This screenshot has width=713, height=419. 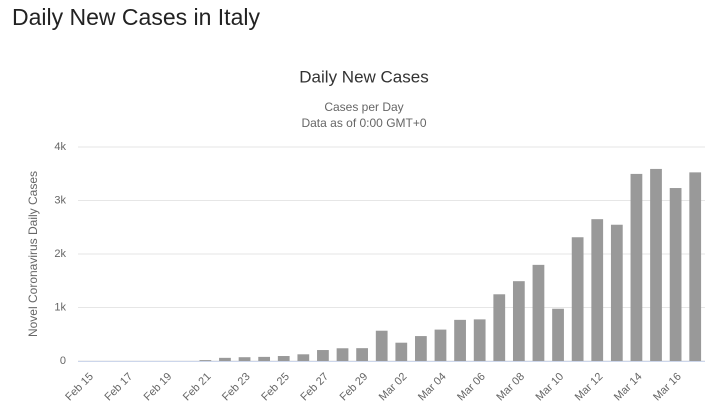 I want to click on chart-subtitle: Data as of 0:00 GMT+0, so click(x=363, y=123).